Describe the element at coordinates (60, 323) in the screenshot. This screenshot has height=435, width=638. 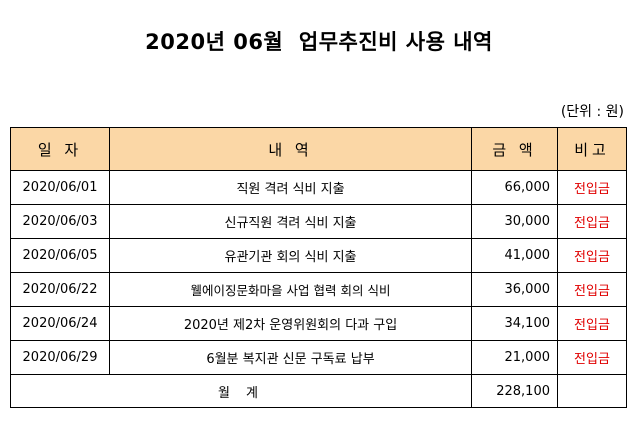
I see `row-date: 2020/06/24` at that location.